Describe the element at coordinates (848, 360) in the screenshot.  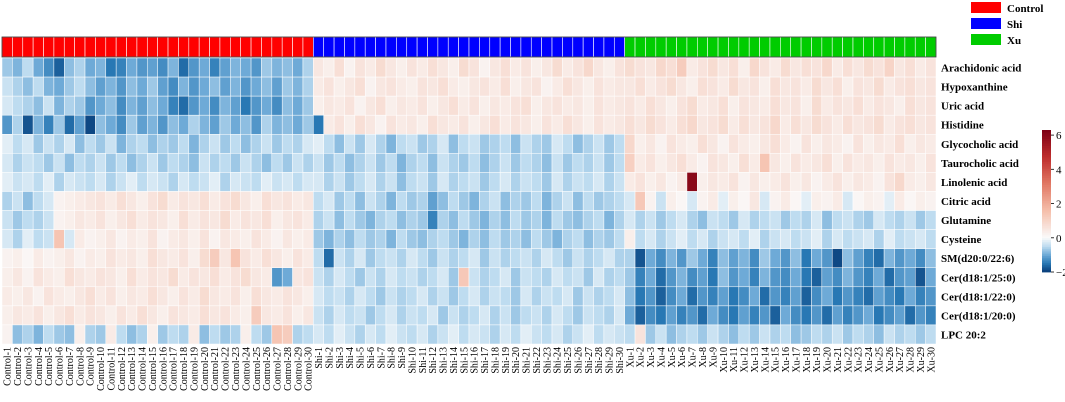
I see `column-label-xu-22: Xu-22` at that location.